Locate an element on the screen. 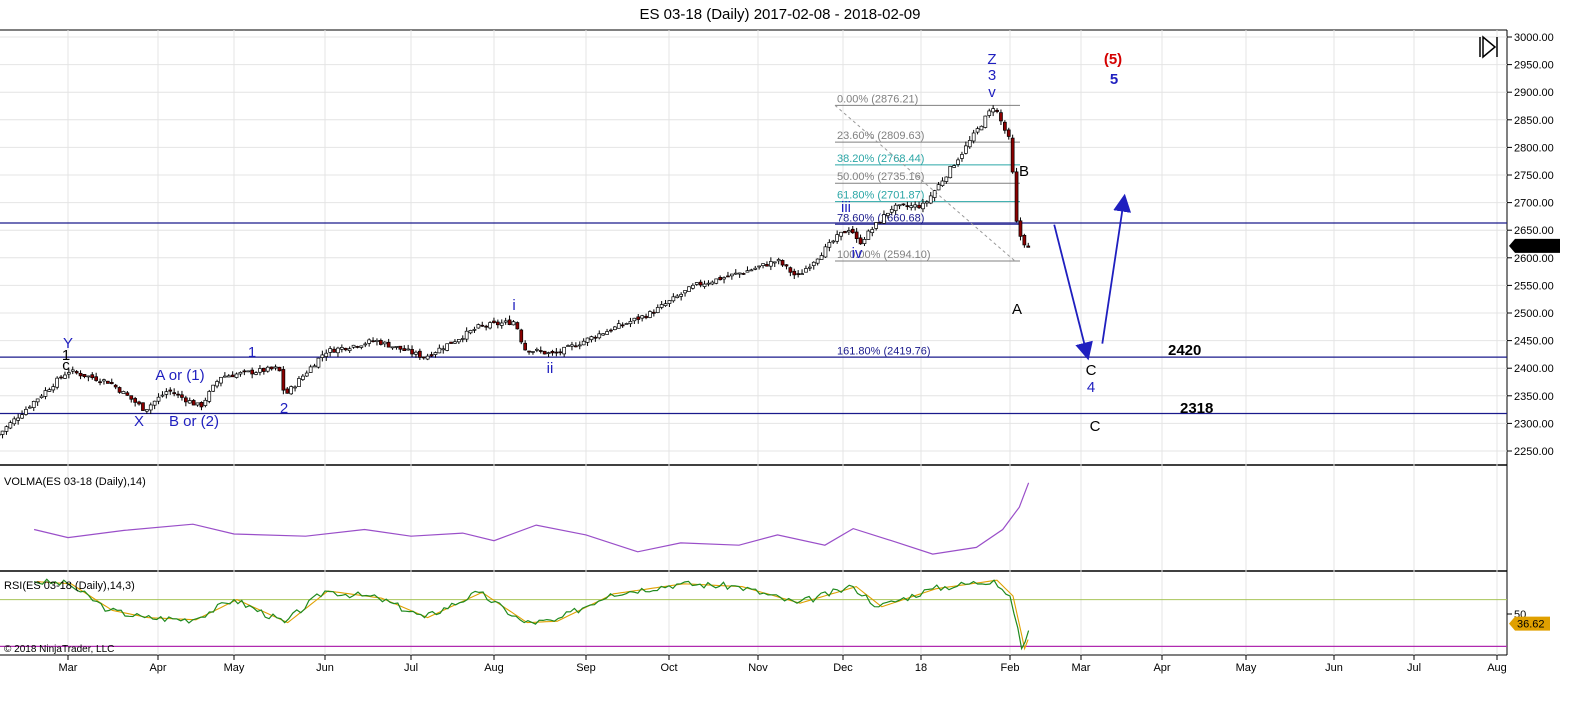 The height and width of the screenshot is (708, 1586). fib-level-label: 23.60% (2809.63) is located at coordinates (880, 136).